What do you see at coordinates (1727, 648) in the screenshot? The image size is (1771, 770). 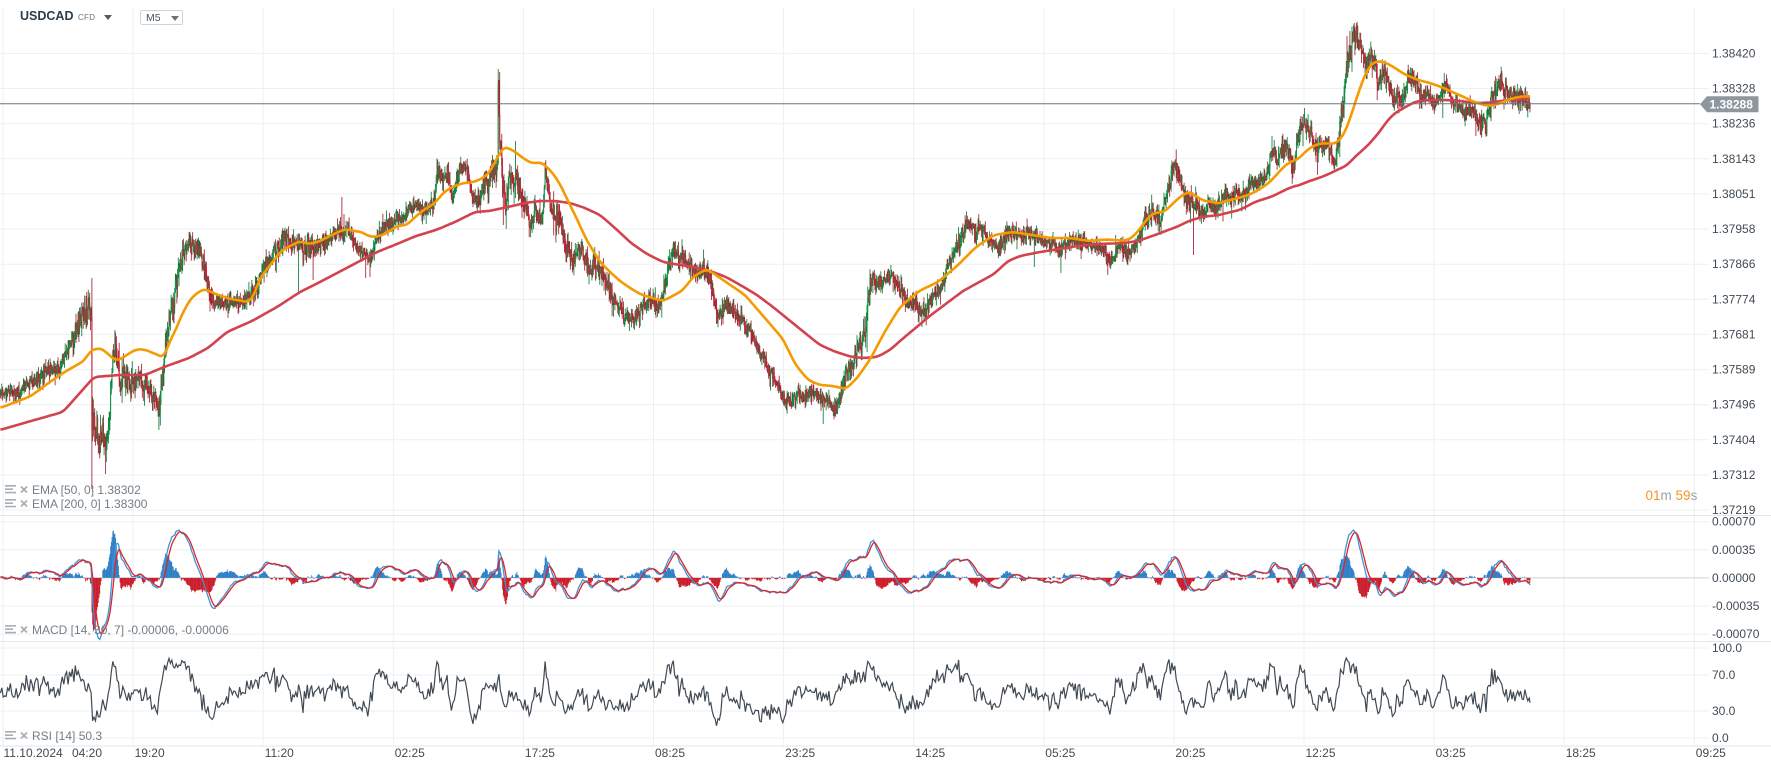 I see `svg-text: 100.0` at bounding box center [1727, 648].